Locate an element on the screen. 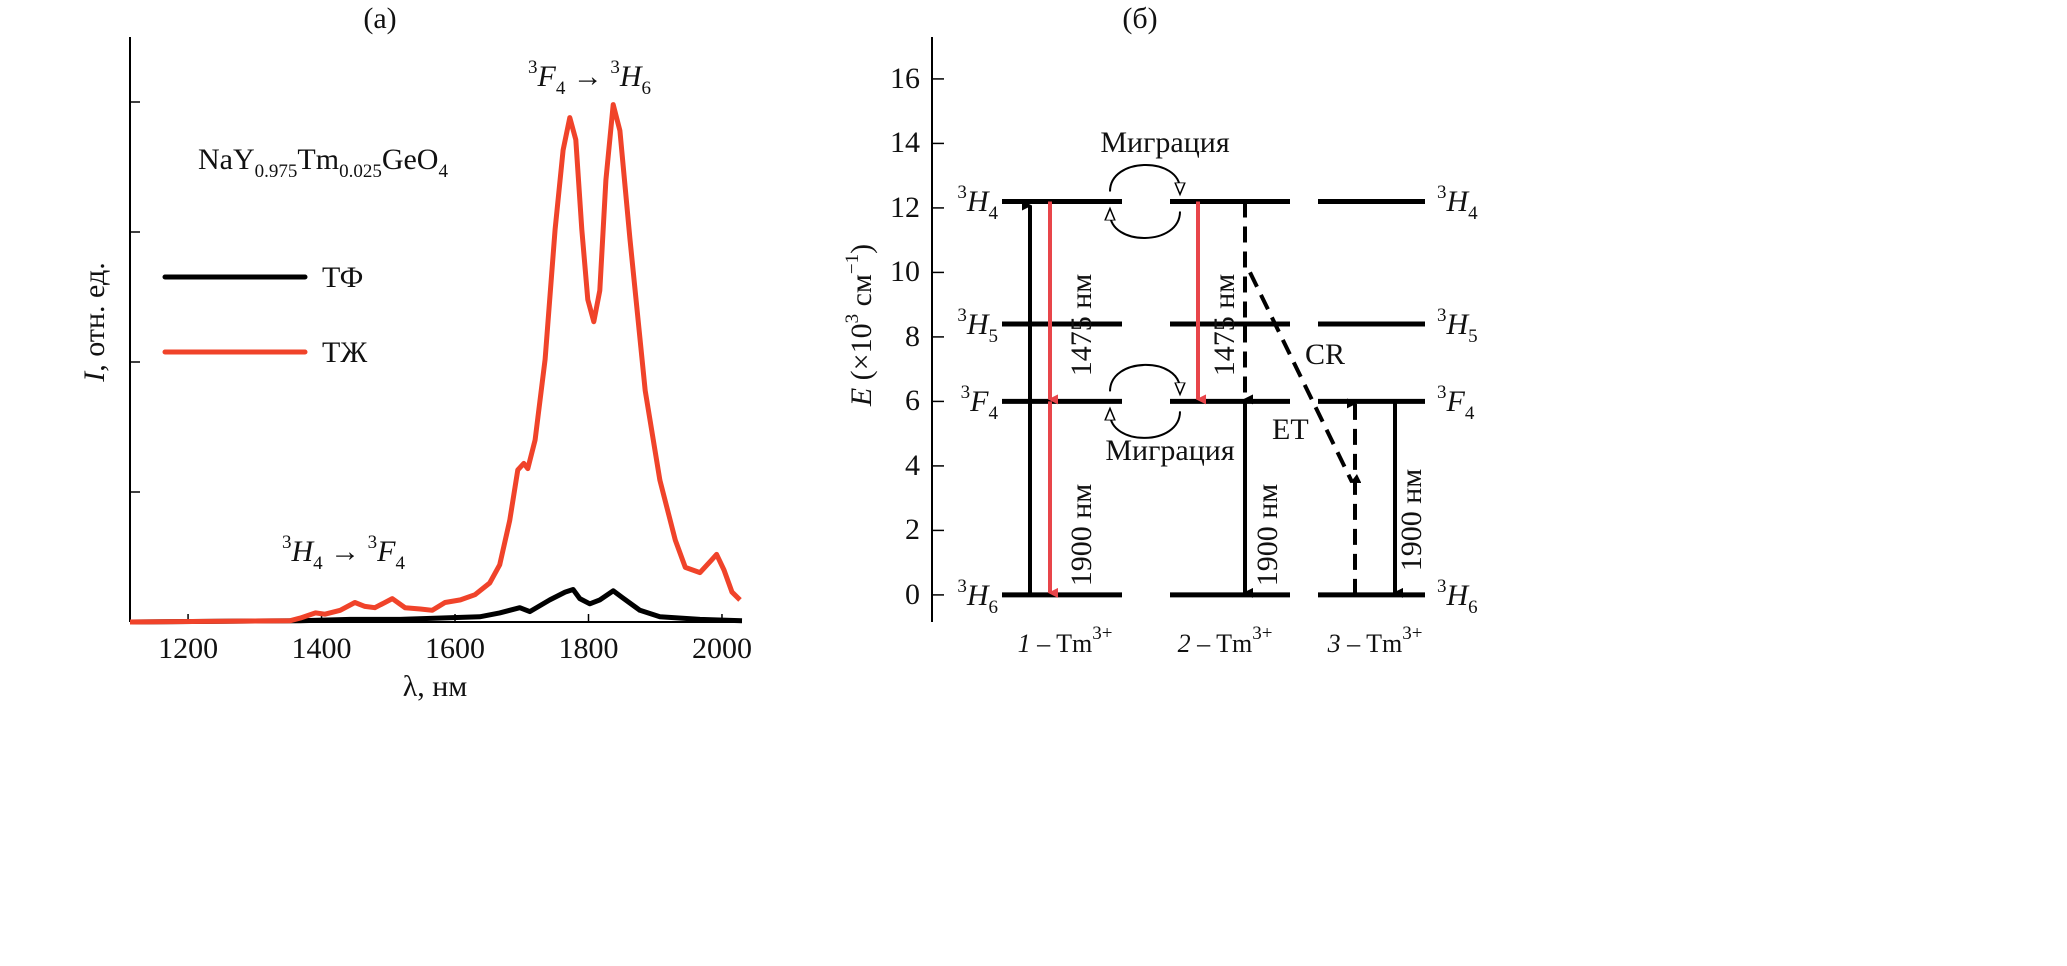 The image size is (2067, 966). level-label-right: 3H5 is located at coordinates (1457, 326).